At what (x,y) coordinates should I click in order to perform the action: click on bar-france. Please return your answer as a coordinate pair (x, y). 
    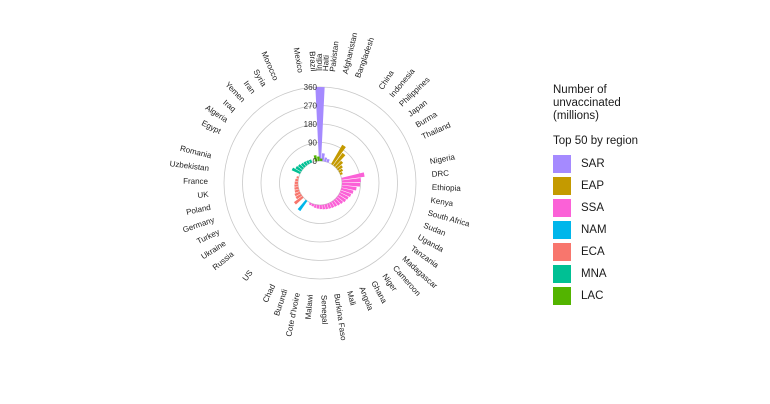
    Looking at the image, I should click on (296, 182).